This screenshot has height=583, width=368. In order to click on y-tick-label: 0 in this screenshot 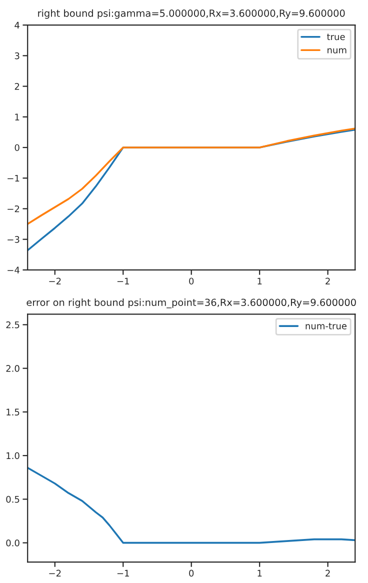, I will do `click(17, 148)`.